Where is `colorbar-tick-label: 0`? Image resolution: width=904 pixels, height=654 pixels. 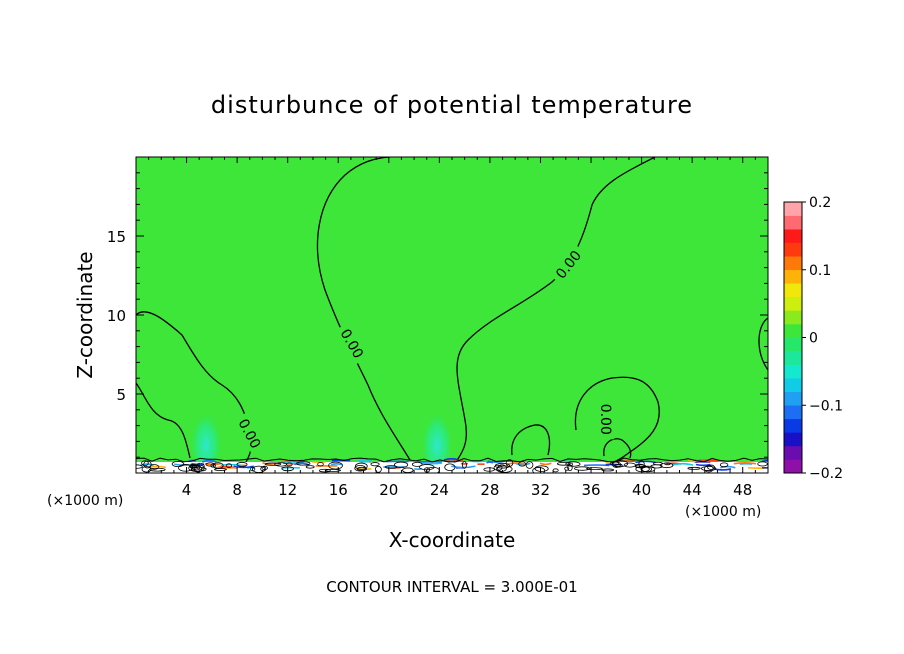 colorbar-tick-label: 0 is located at coordinates (813, 339).